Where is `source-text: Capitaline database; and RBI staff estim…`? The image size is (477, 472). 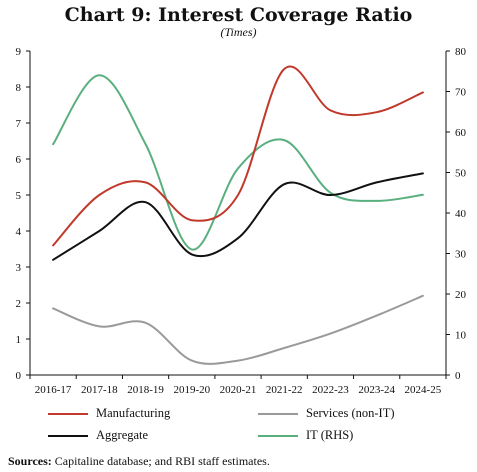
source-text: Capitaline database; and RBI staff estim… is located at coordinates (160, 461).